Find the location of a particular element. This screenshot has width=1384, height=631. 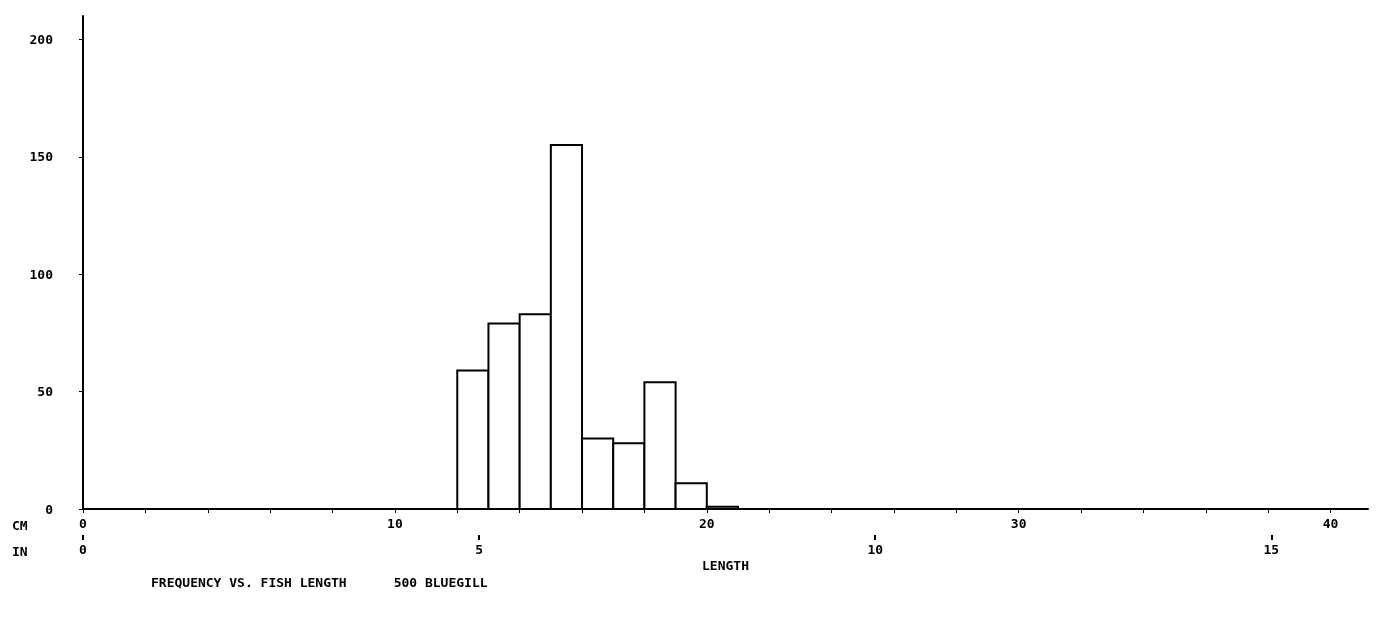

text: CM is located at coordinates (20, 525).